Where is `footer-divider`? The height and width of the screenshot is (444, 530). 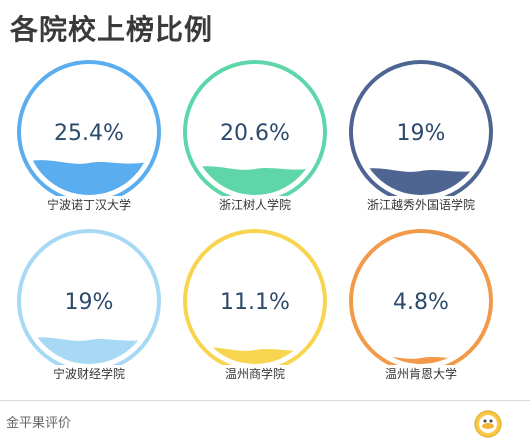 footer-divider is located at coordinates (265, 400).